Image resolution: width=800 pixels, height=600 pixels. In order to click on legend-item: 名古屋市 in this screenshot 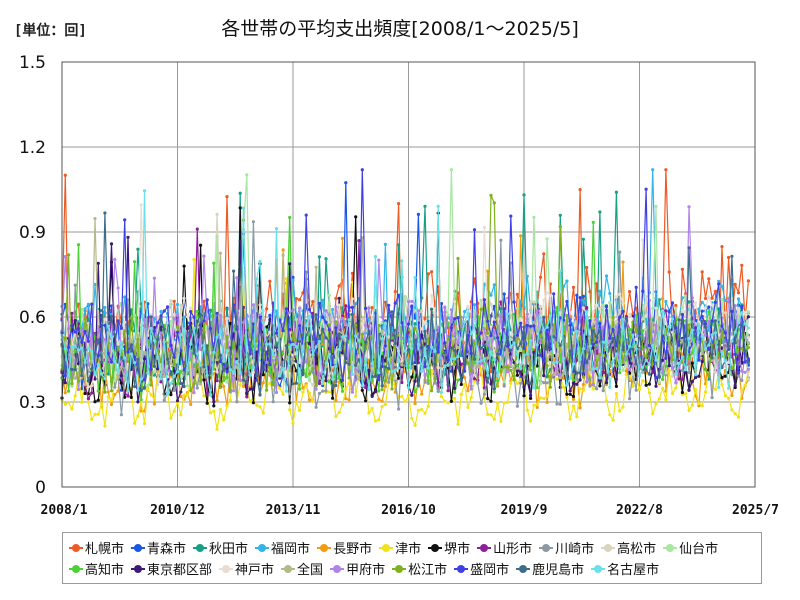, I will do `click(625, 568)`.